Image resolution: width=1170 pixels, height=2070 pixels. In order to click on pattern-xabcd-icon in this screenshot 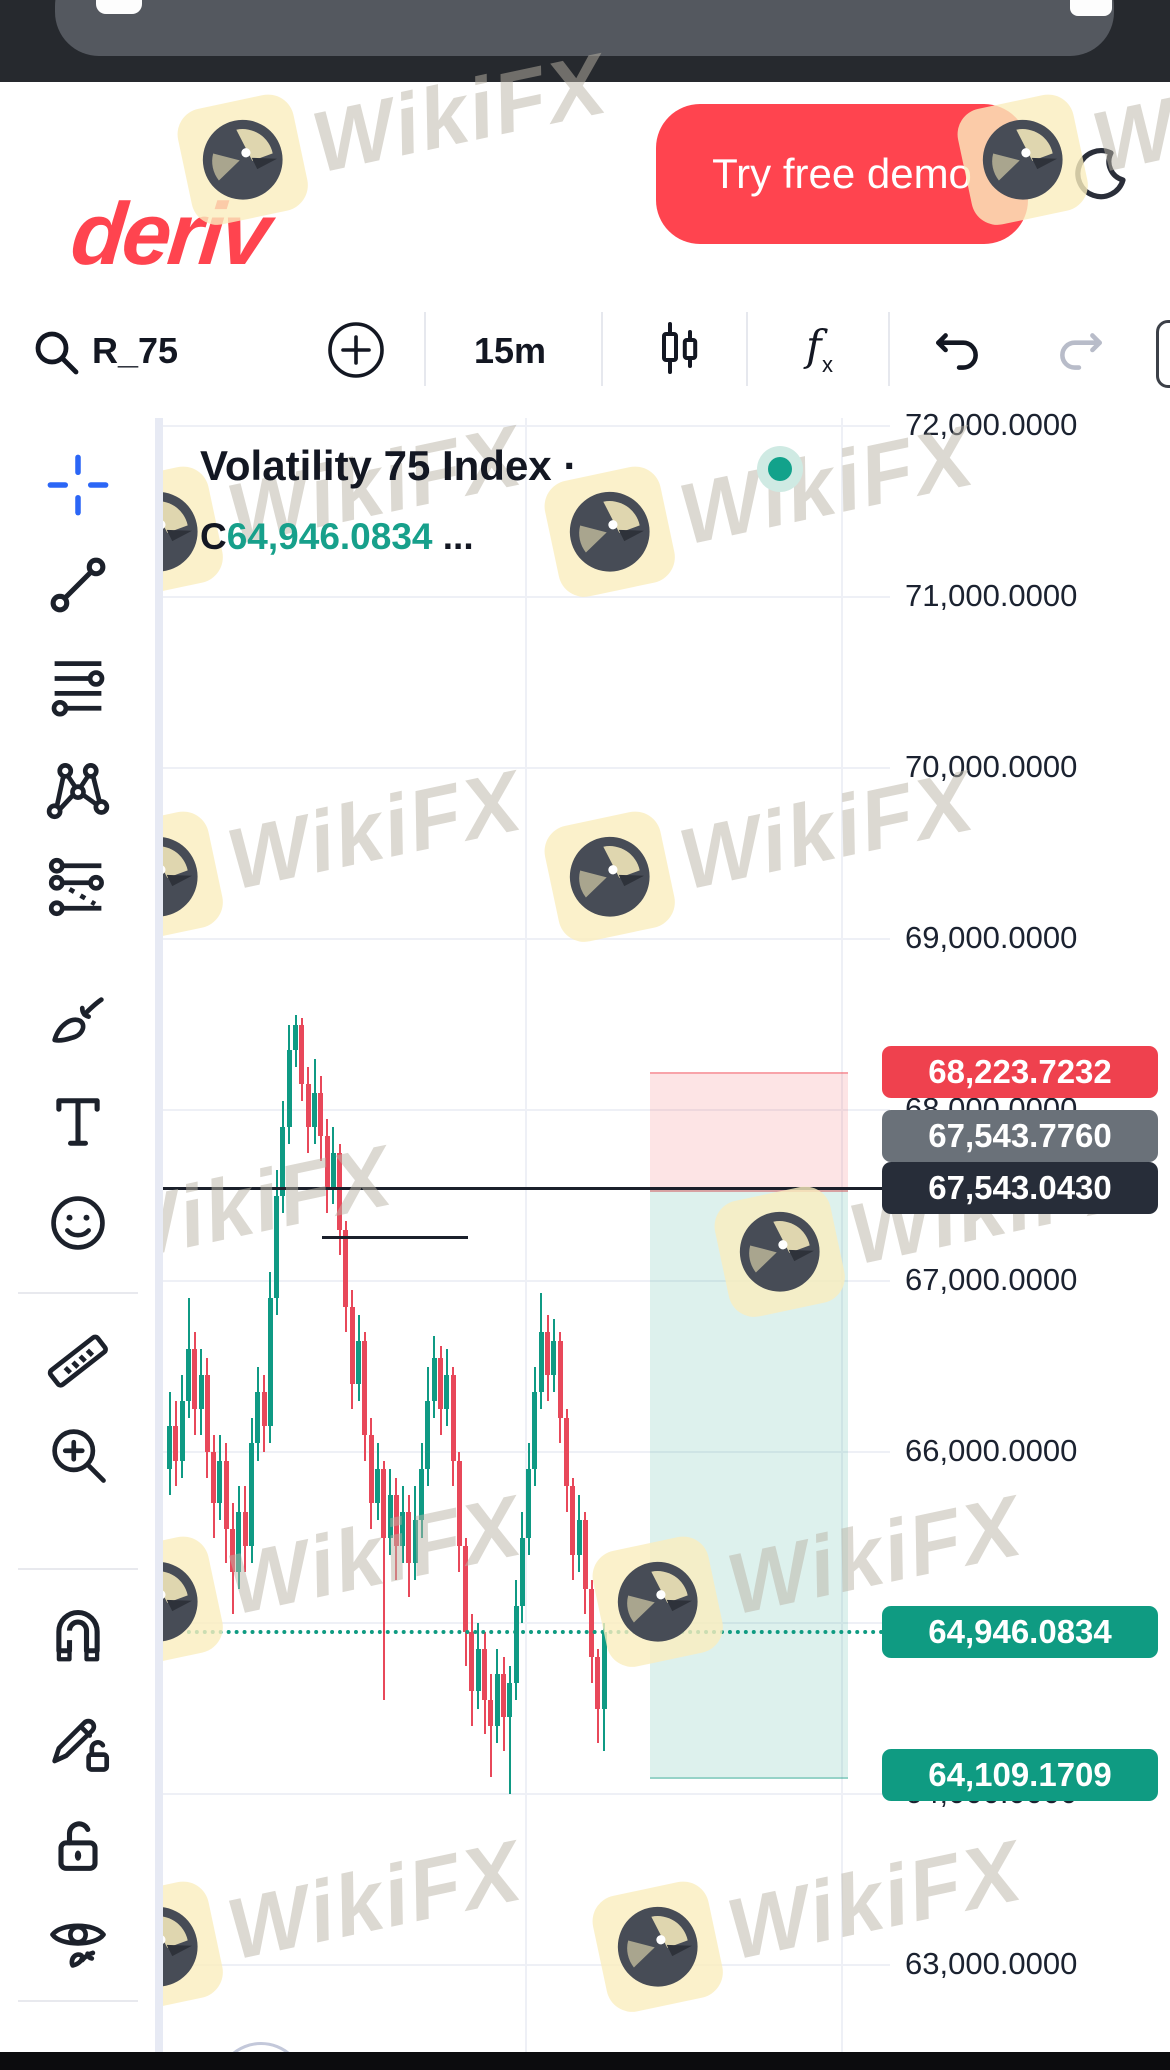, I will do `click(78, 790)`.